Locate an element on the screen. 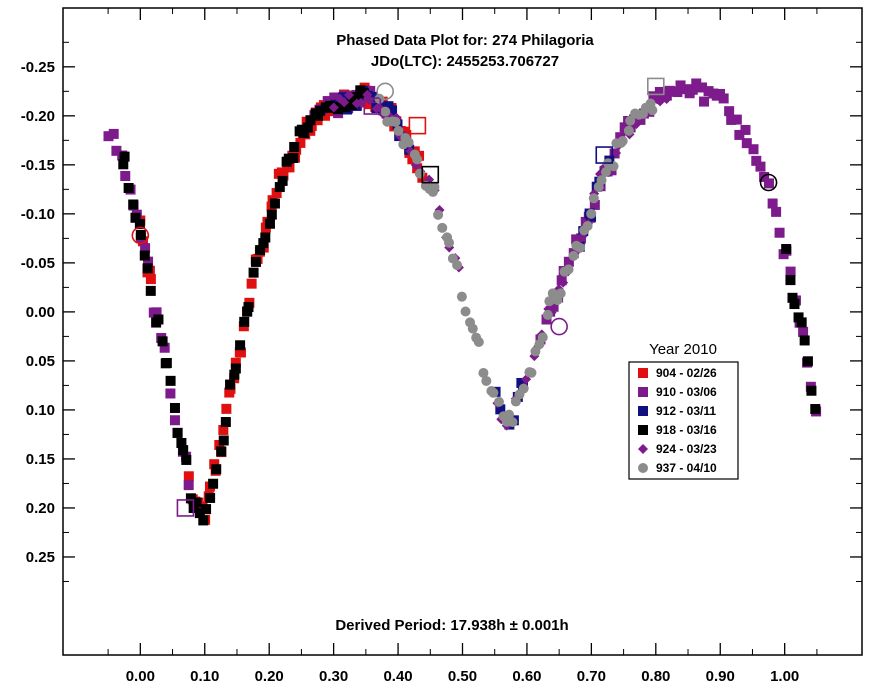 Image resolution: width=869 pixels, height=699 pixels. legend-label: 937 - 04/10 is located at coordinates (686, 468).